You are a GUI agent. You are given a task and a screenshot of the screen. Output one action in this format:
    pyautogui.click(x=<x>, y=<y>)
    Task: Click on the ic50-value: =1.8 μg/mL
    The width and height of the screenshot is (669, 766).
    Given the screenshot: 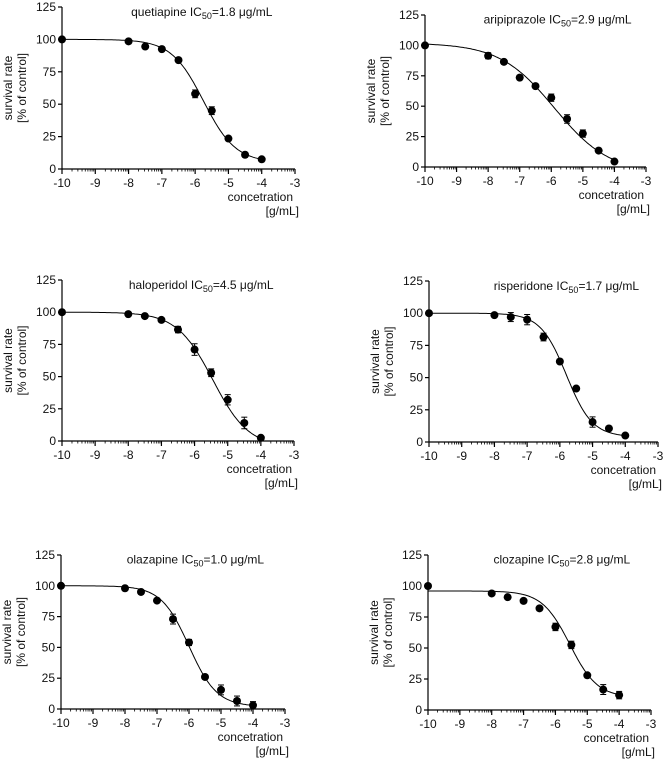 What is the action you would take?
    pyautogui.click(x=242, y=12)
    